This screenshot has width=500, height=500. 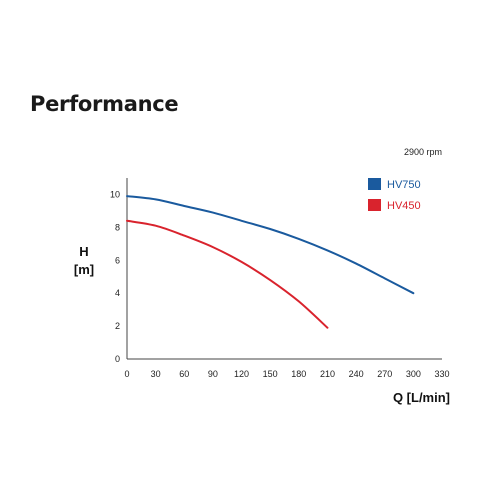 What do you see at coordinates (117, 326) in the screenshot?
I see `y-tick-label: 2` at bounding box center [117, 326].